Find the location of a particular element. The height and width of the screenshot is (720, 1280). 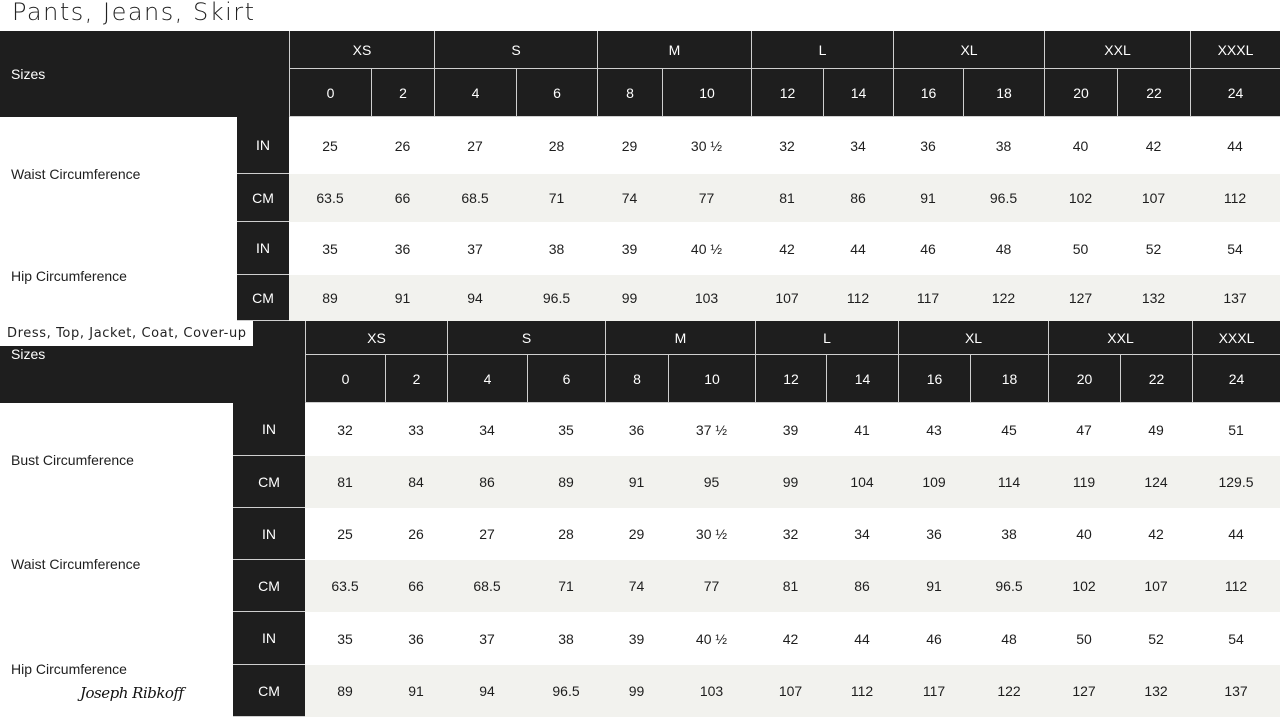

measurement-cell: 39 is located at coordinates (629, 248).